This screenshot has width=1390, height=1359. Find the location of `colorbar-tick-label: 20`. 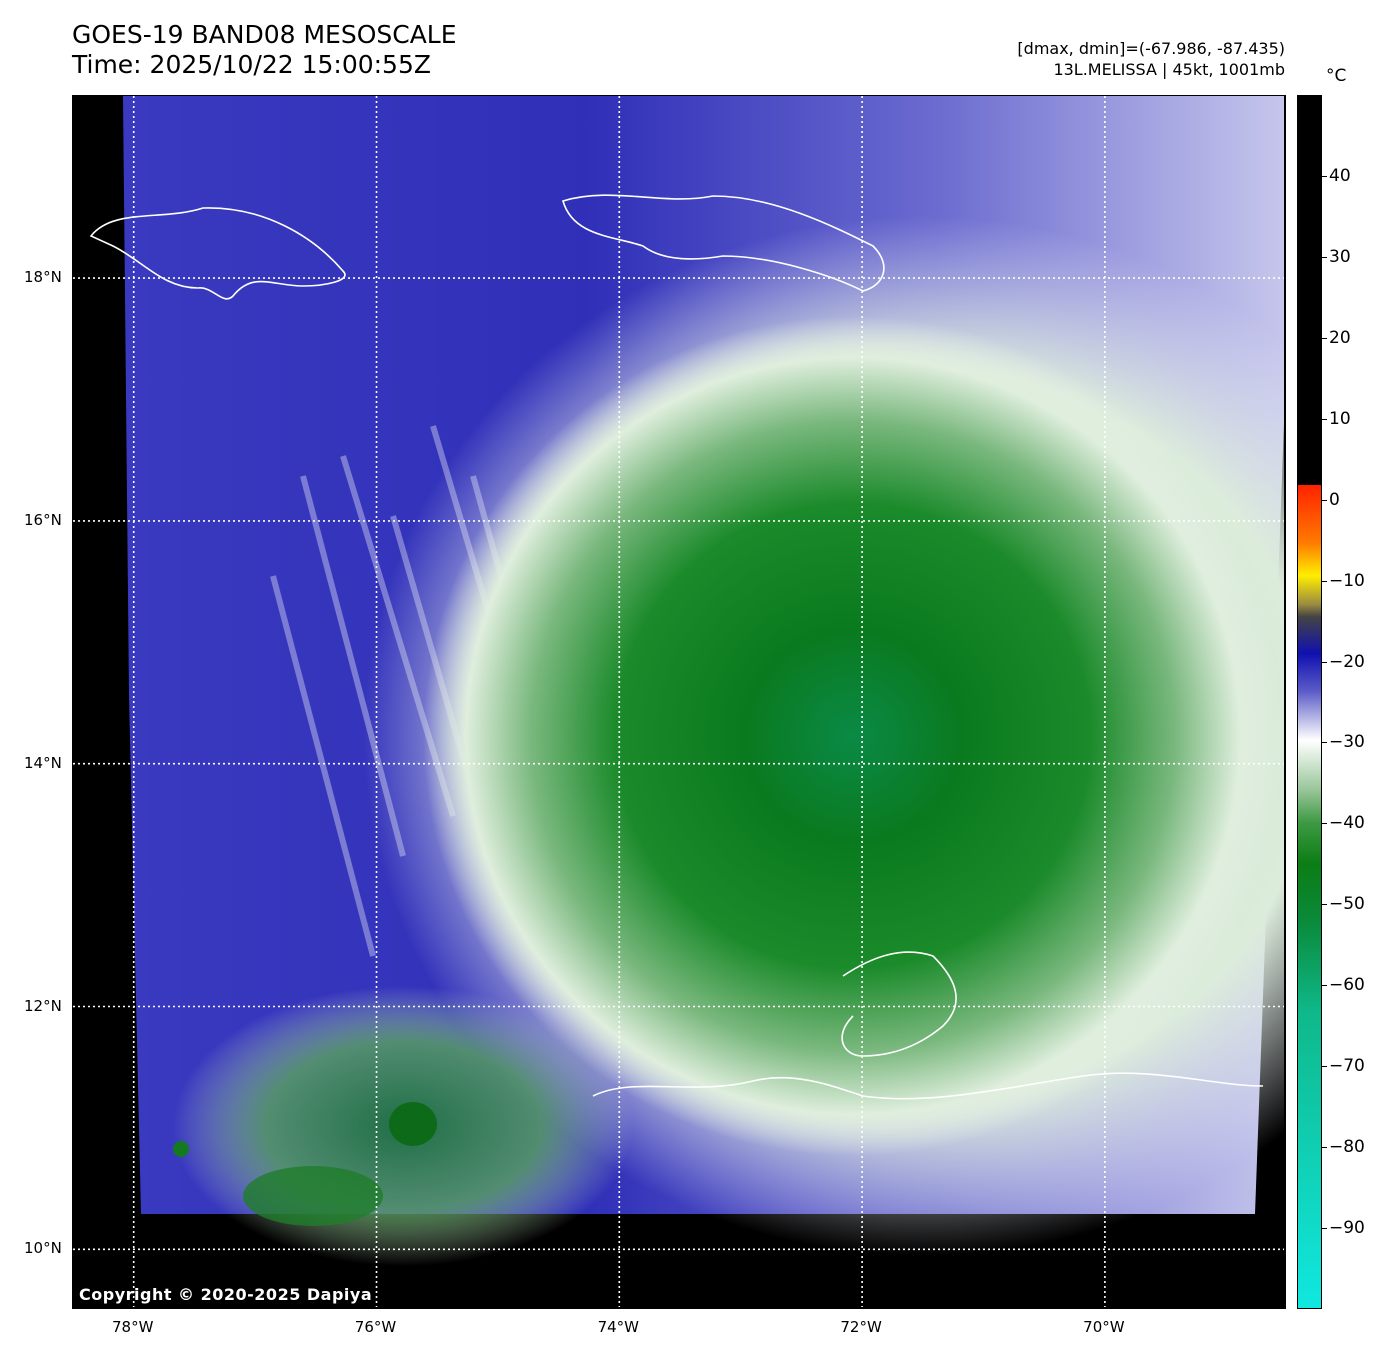

colorbar-tick-label: 20 is located at coordinates (1340, 337).